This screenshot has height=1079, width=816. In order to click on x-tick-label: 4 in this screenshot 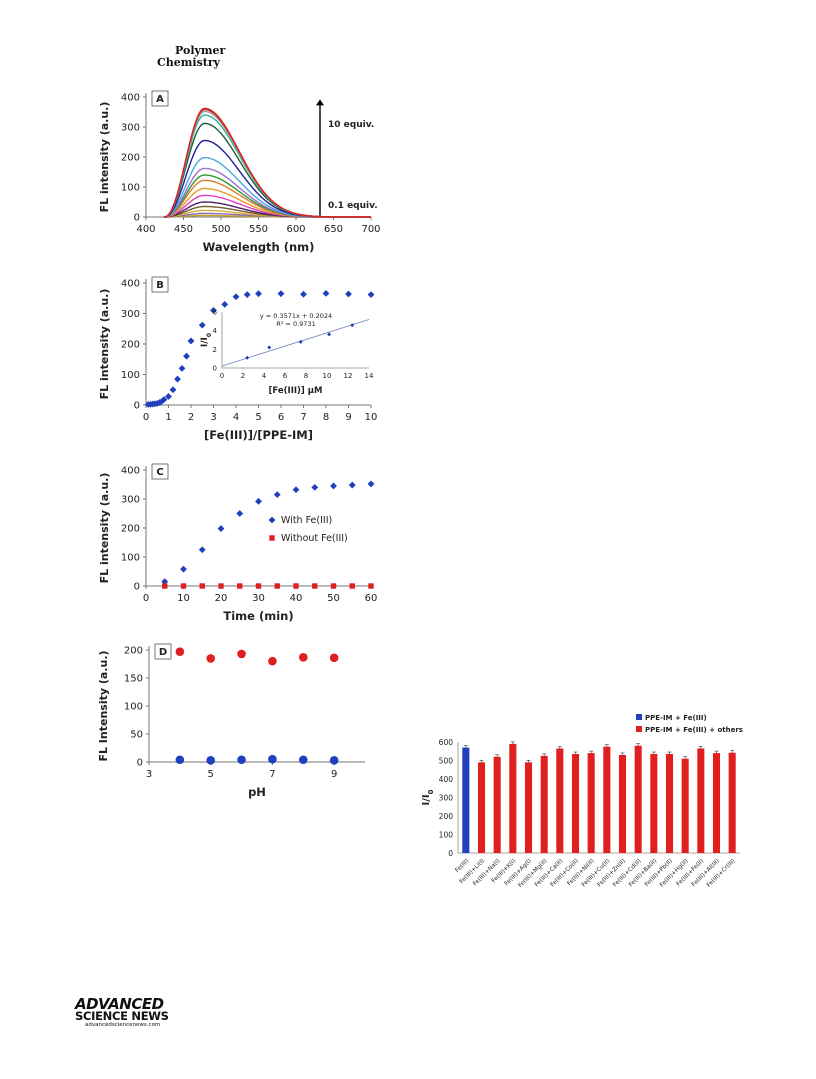, I will do `click(236, 417)`.